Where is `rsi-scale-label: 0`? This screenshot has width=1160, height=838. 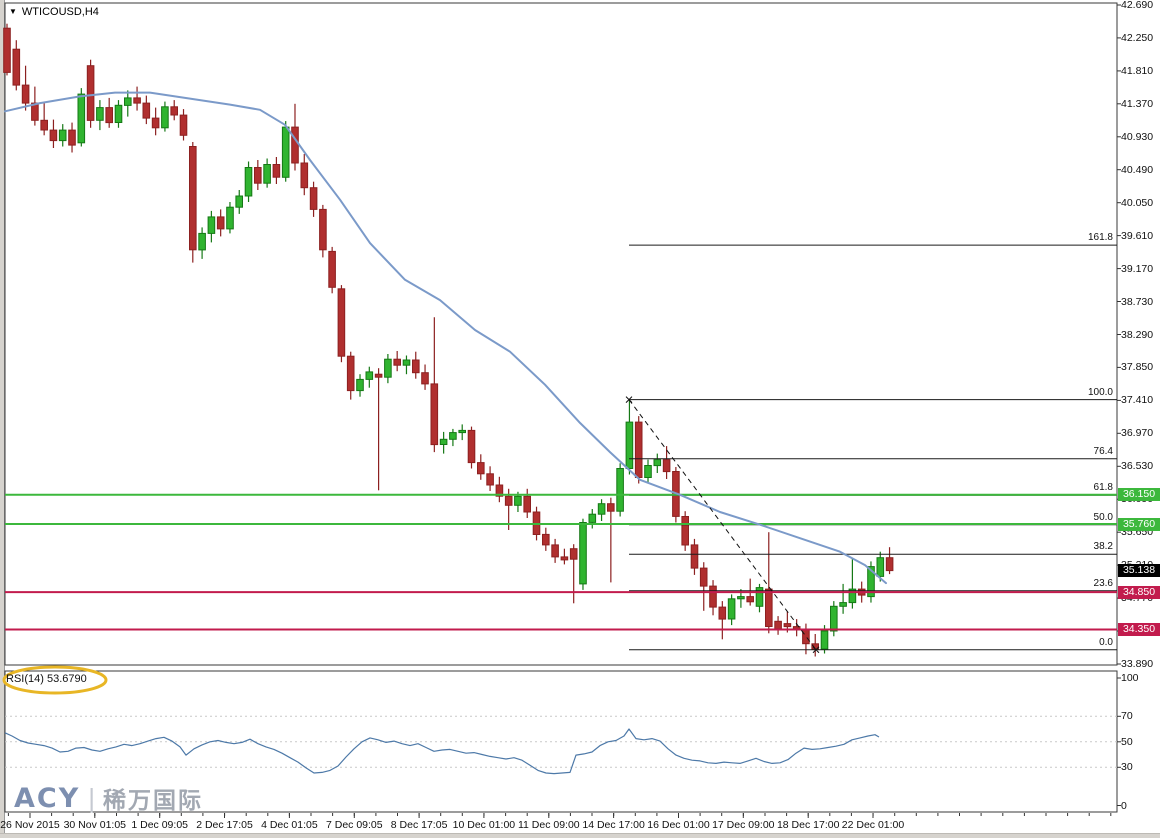 rsi-scale-label: 0 is located at coordinates (1124, 805).